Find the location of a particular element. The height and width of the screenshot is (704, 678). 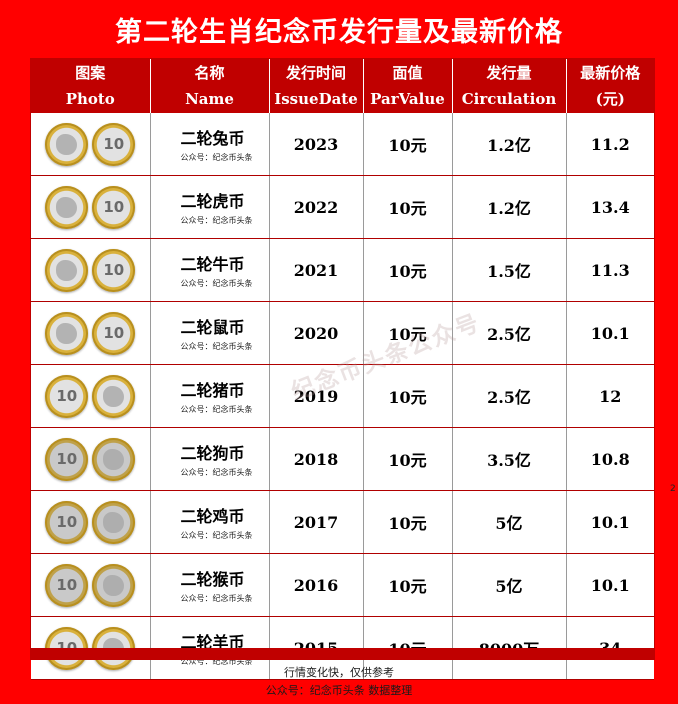

header-name: 名称 Name is located at coordinates (210, 86).